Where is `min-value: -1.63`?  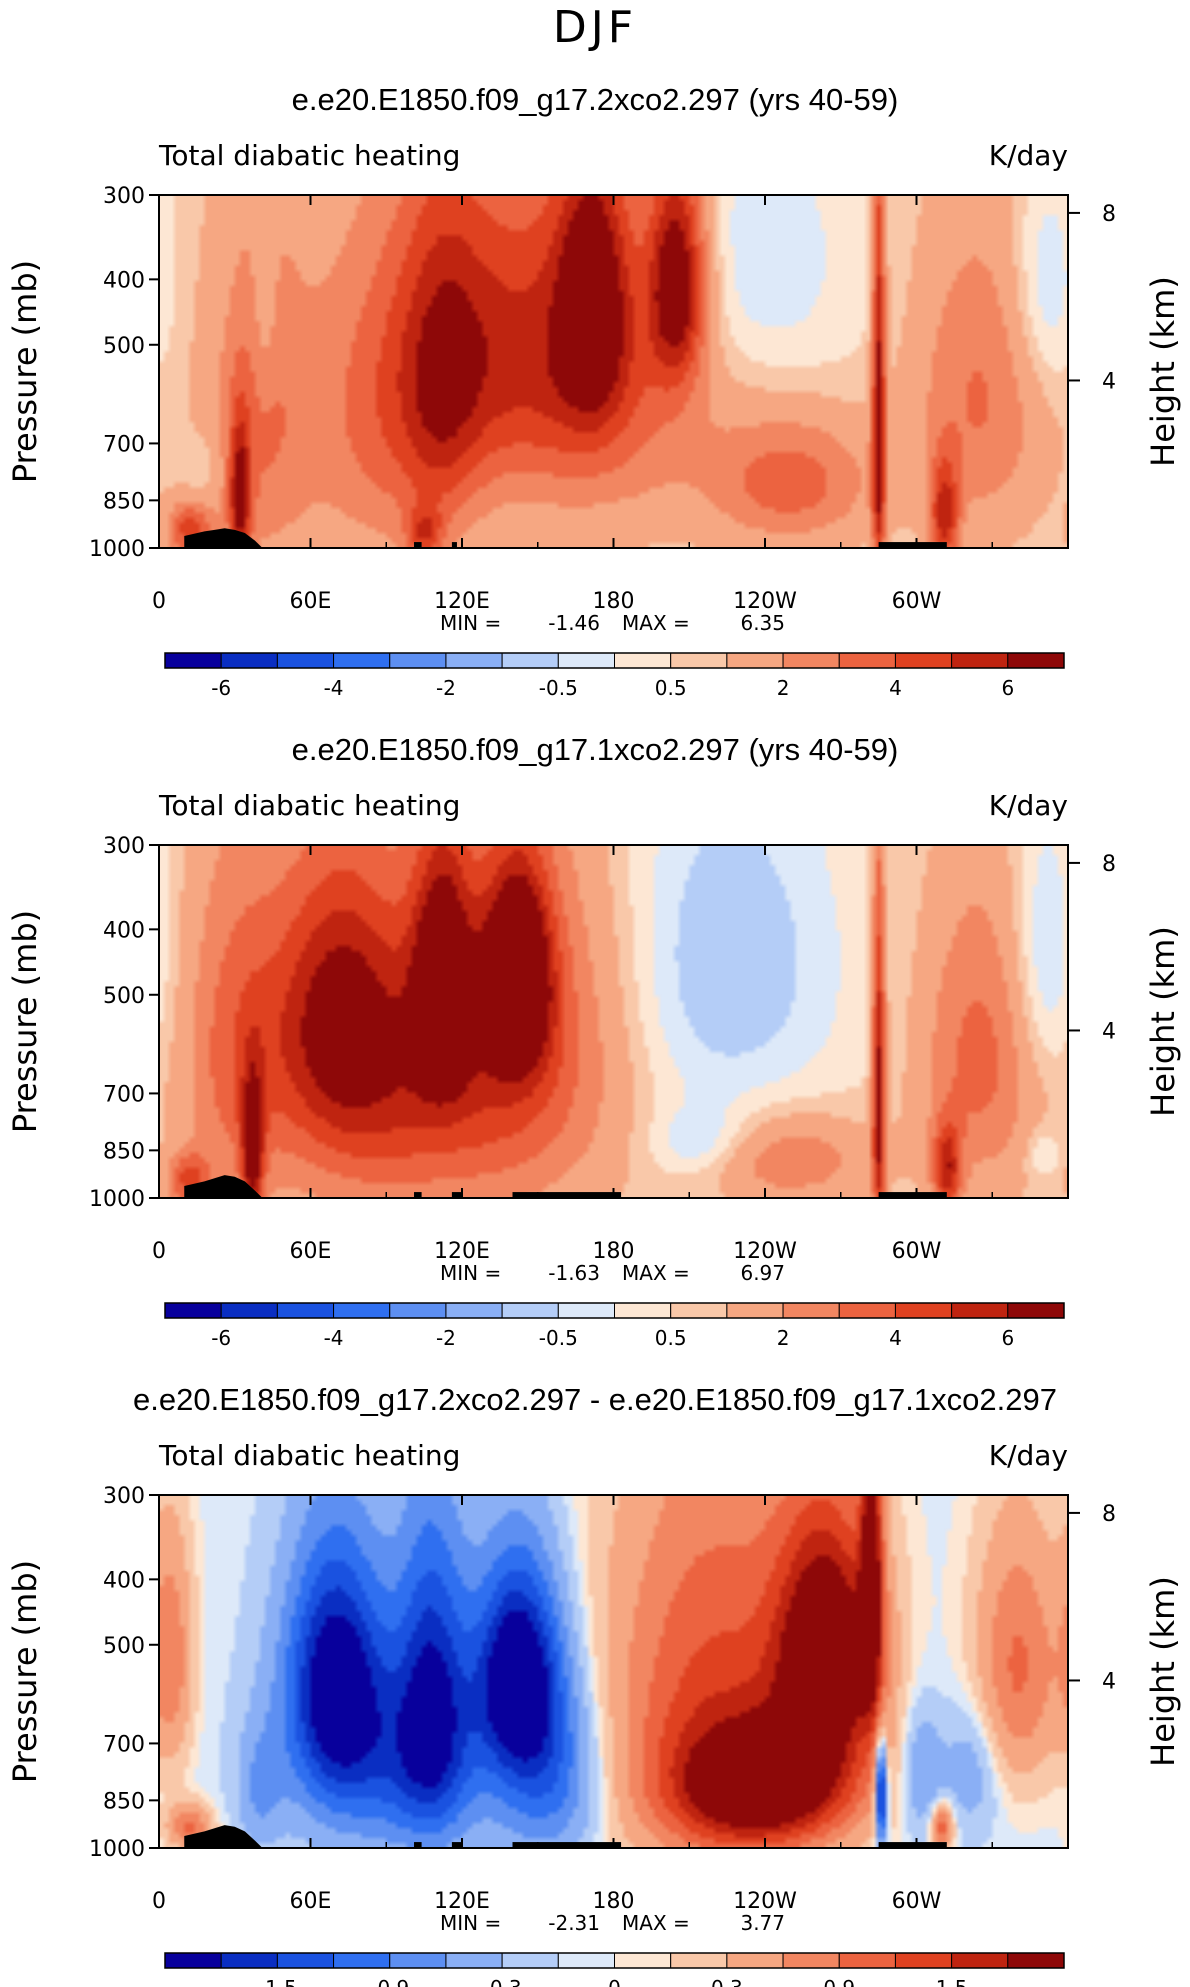
min-value: -1.63 is located at coordinates (574, 1273).